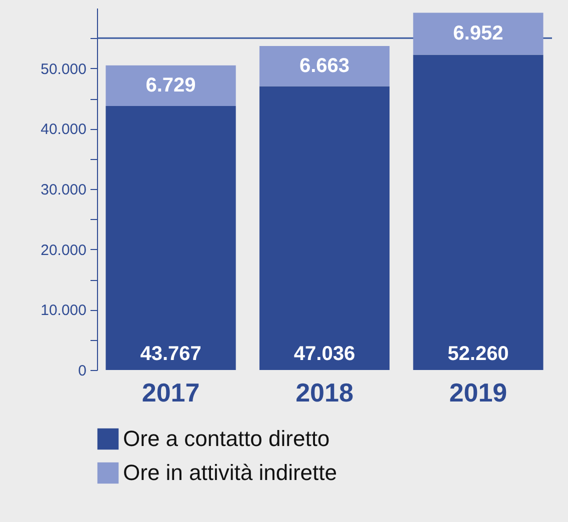 The image size is (568, 522). Describe the element at coordinates (171, 393) in the screenshot. I see `x-tick-label: 2017` at that location.